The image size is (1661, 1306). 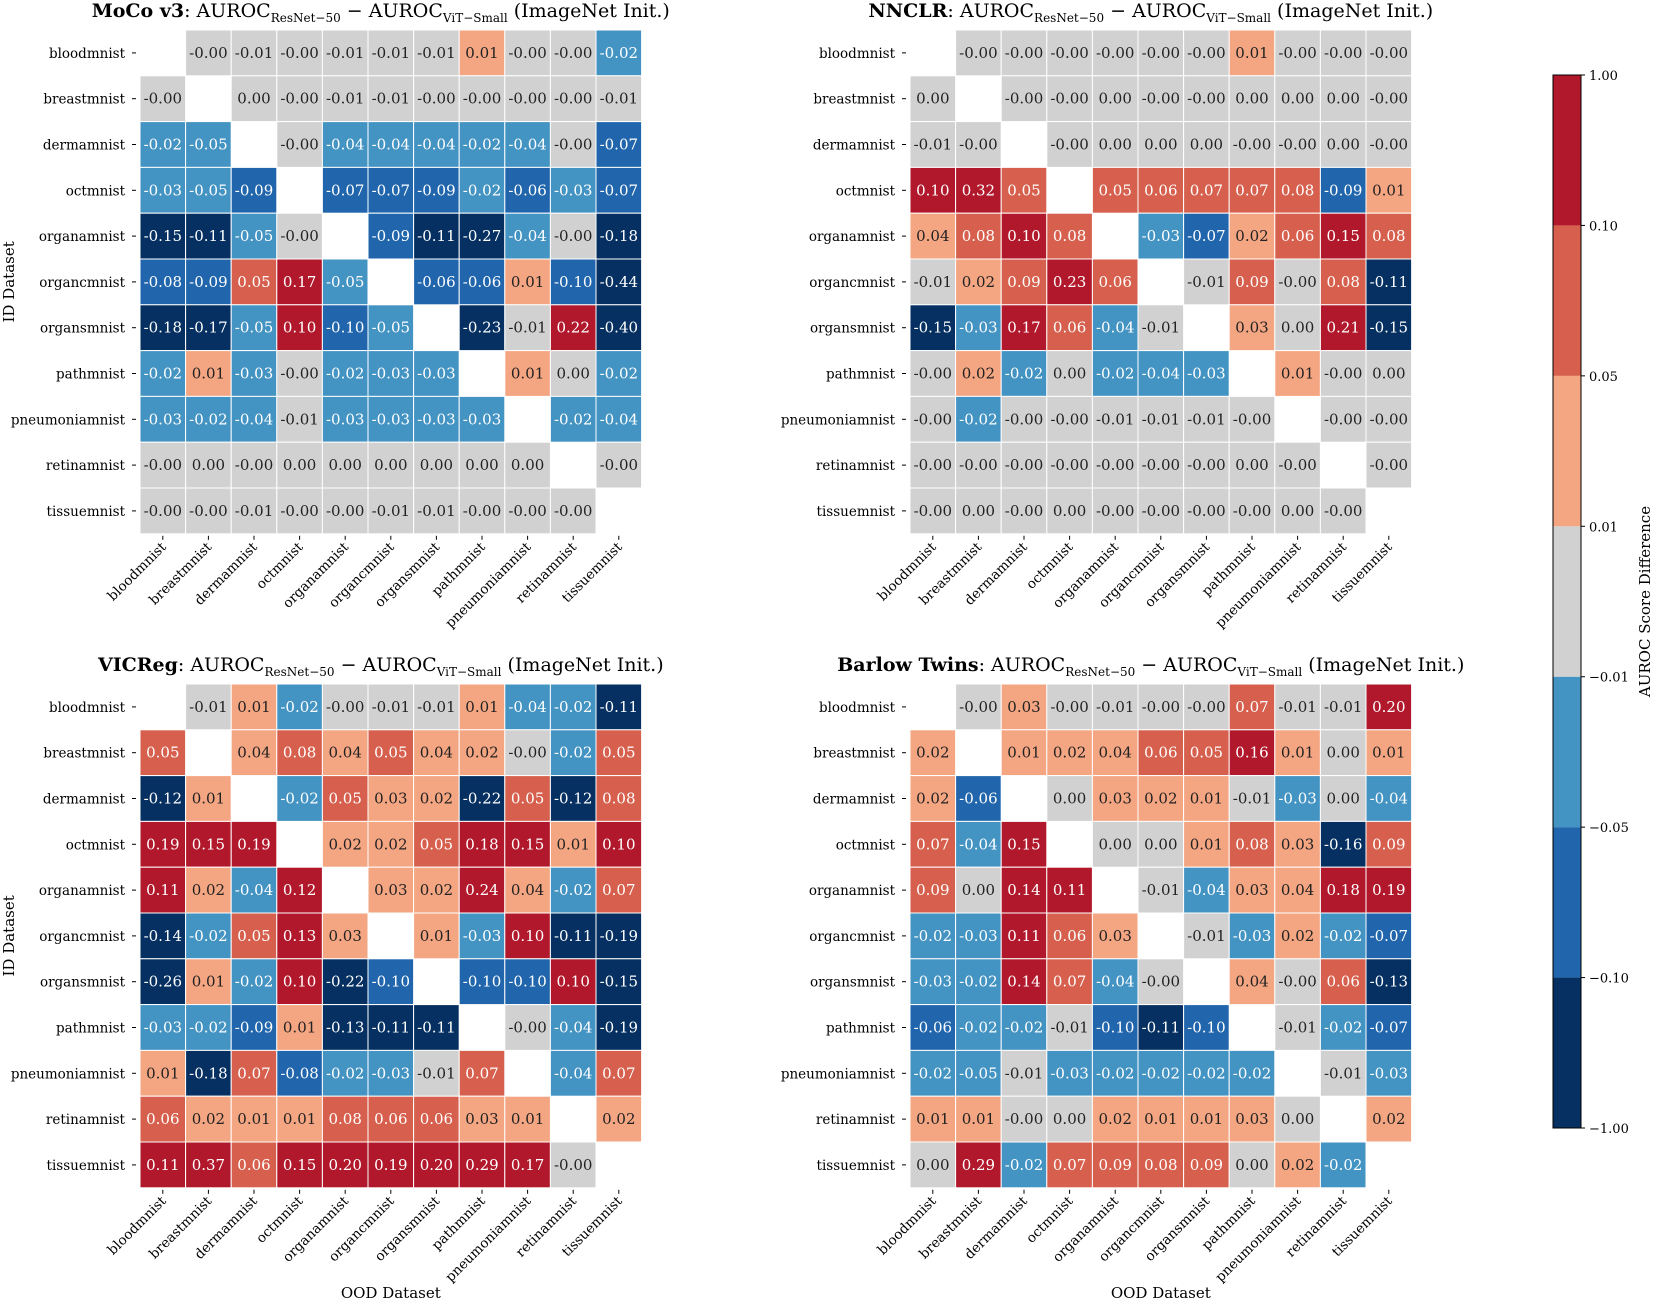 I want to click on cell-value: 0.17, so click(x=527, y=1165).